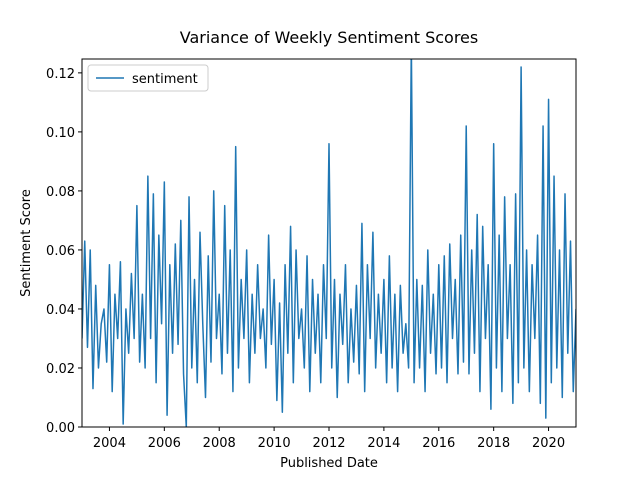  Describe the element at coordinates (26, 243) in the screenshot. I see `y-axis-label: Sentiment Score` at that location.